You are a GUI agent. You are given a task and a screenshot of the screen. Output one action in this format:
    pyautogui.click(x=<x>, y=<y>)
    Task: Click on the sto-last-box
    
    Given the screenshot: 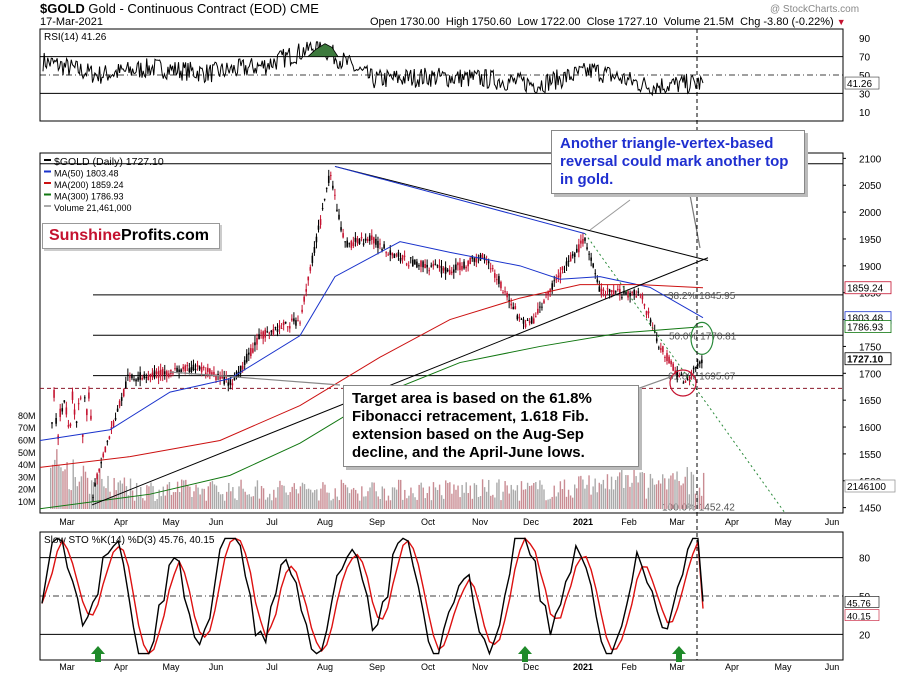 What is the action you would take?
    pyautogui.click(x=862, y=602)
    